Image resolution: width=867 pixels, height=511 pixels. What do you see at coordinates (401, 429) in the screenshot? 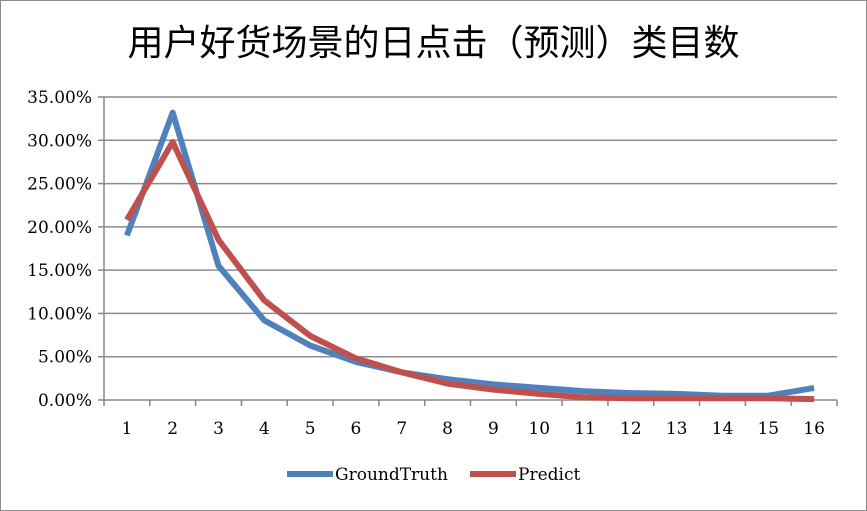
I see `x-tick-label: 7` at bounding box center [401, 429].